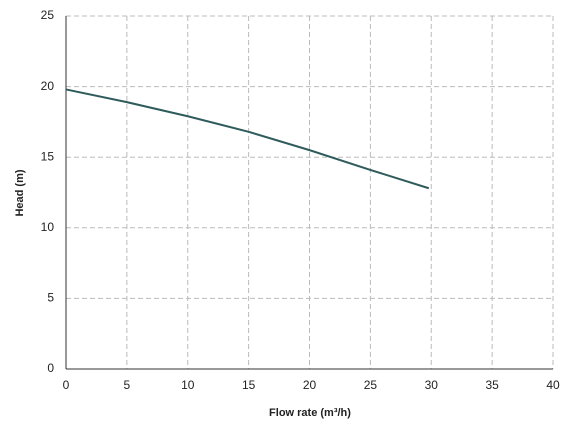 The image size is (580, 434). What do you see at coordinates (247, 139) in the screenshot?
I see `line` at bounding box center [247, 139].